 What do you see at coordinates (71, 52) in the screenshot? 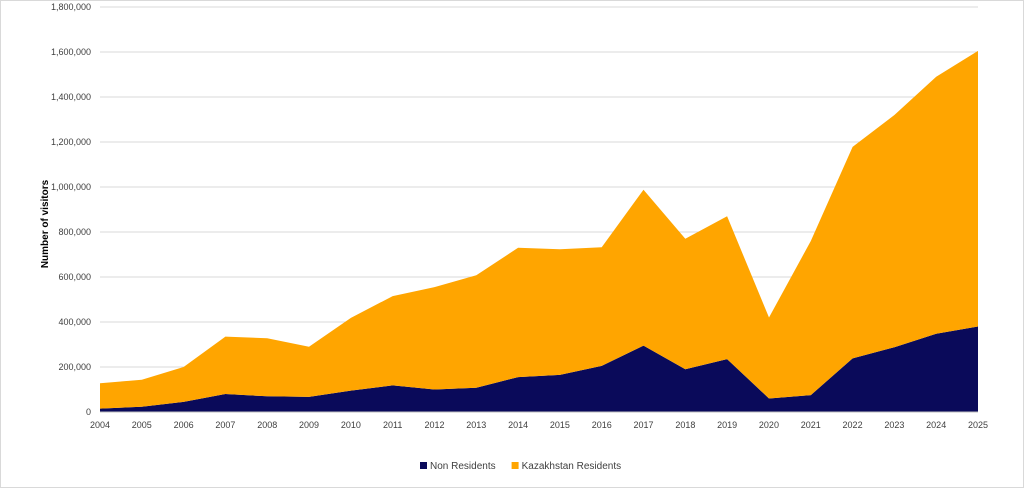
I see `y-tick-label: 1,600,000` at bounding box center [71, 52].